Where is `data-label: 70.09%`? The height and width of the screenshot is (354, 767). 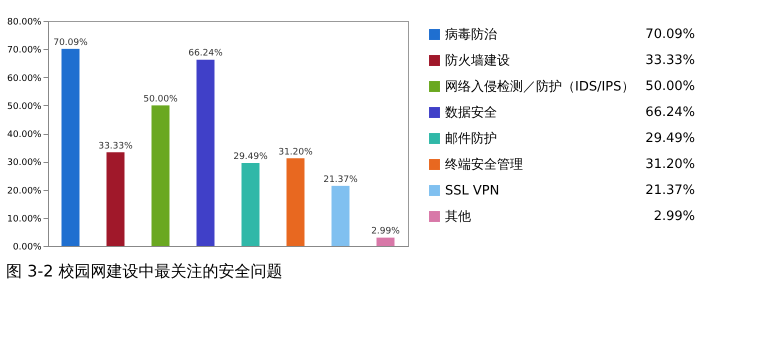
data-label: 70.09% is located at coordinates (70, 43).